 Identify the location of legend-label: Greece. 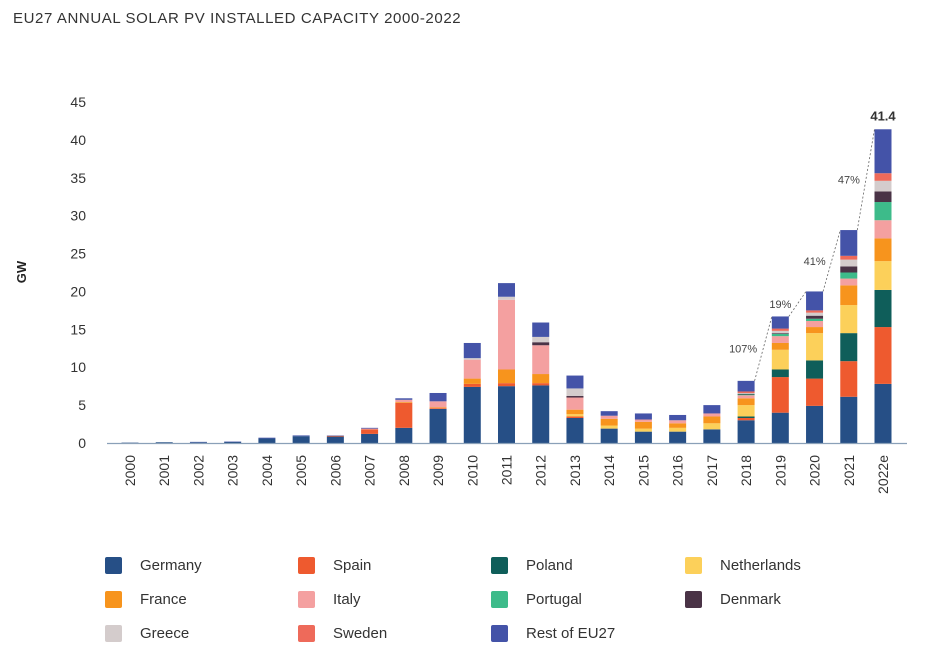
(165, 633).